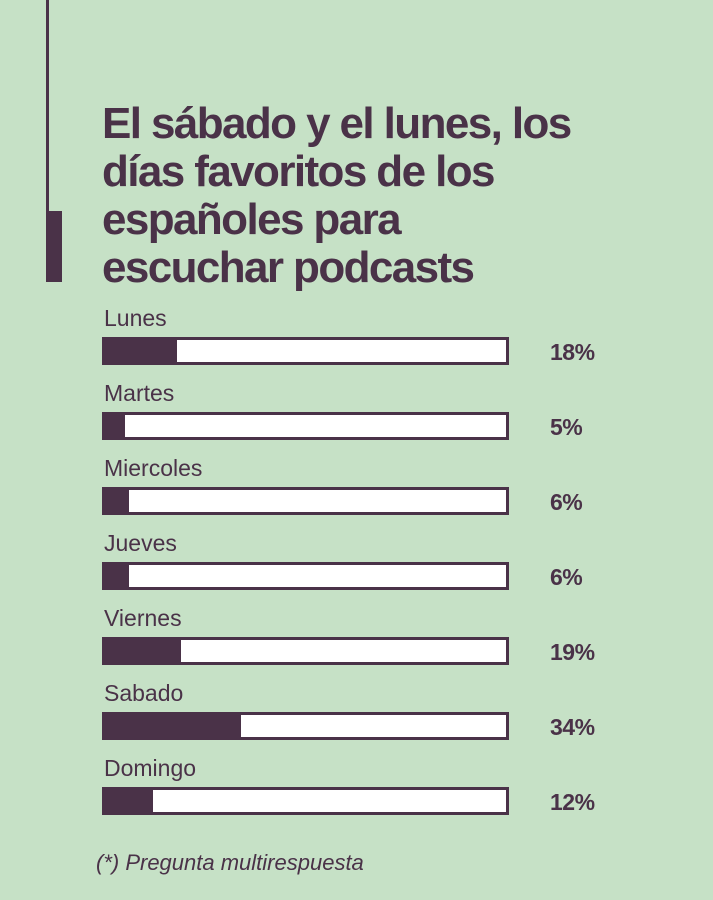 The height and width of the screenshot is (900, 713). I want to click on bar-row: Lunes 18%, so click(356, 340).